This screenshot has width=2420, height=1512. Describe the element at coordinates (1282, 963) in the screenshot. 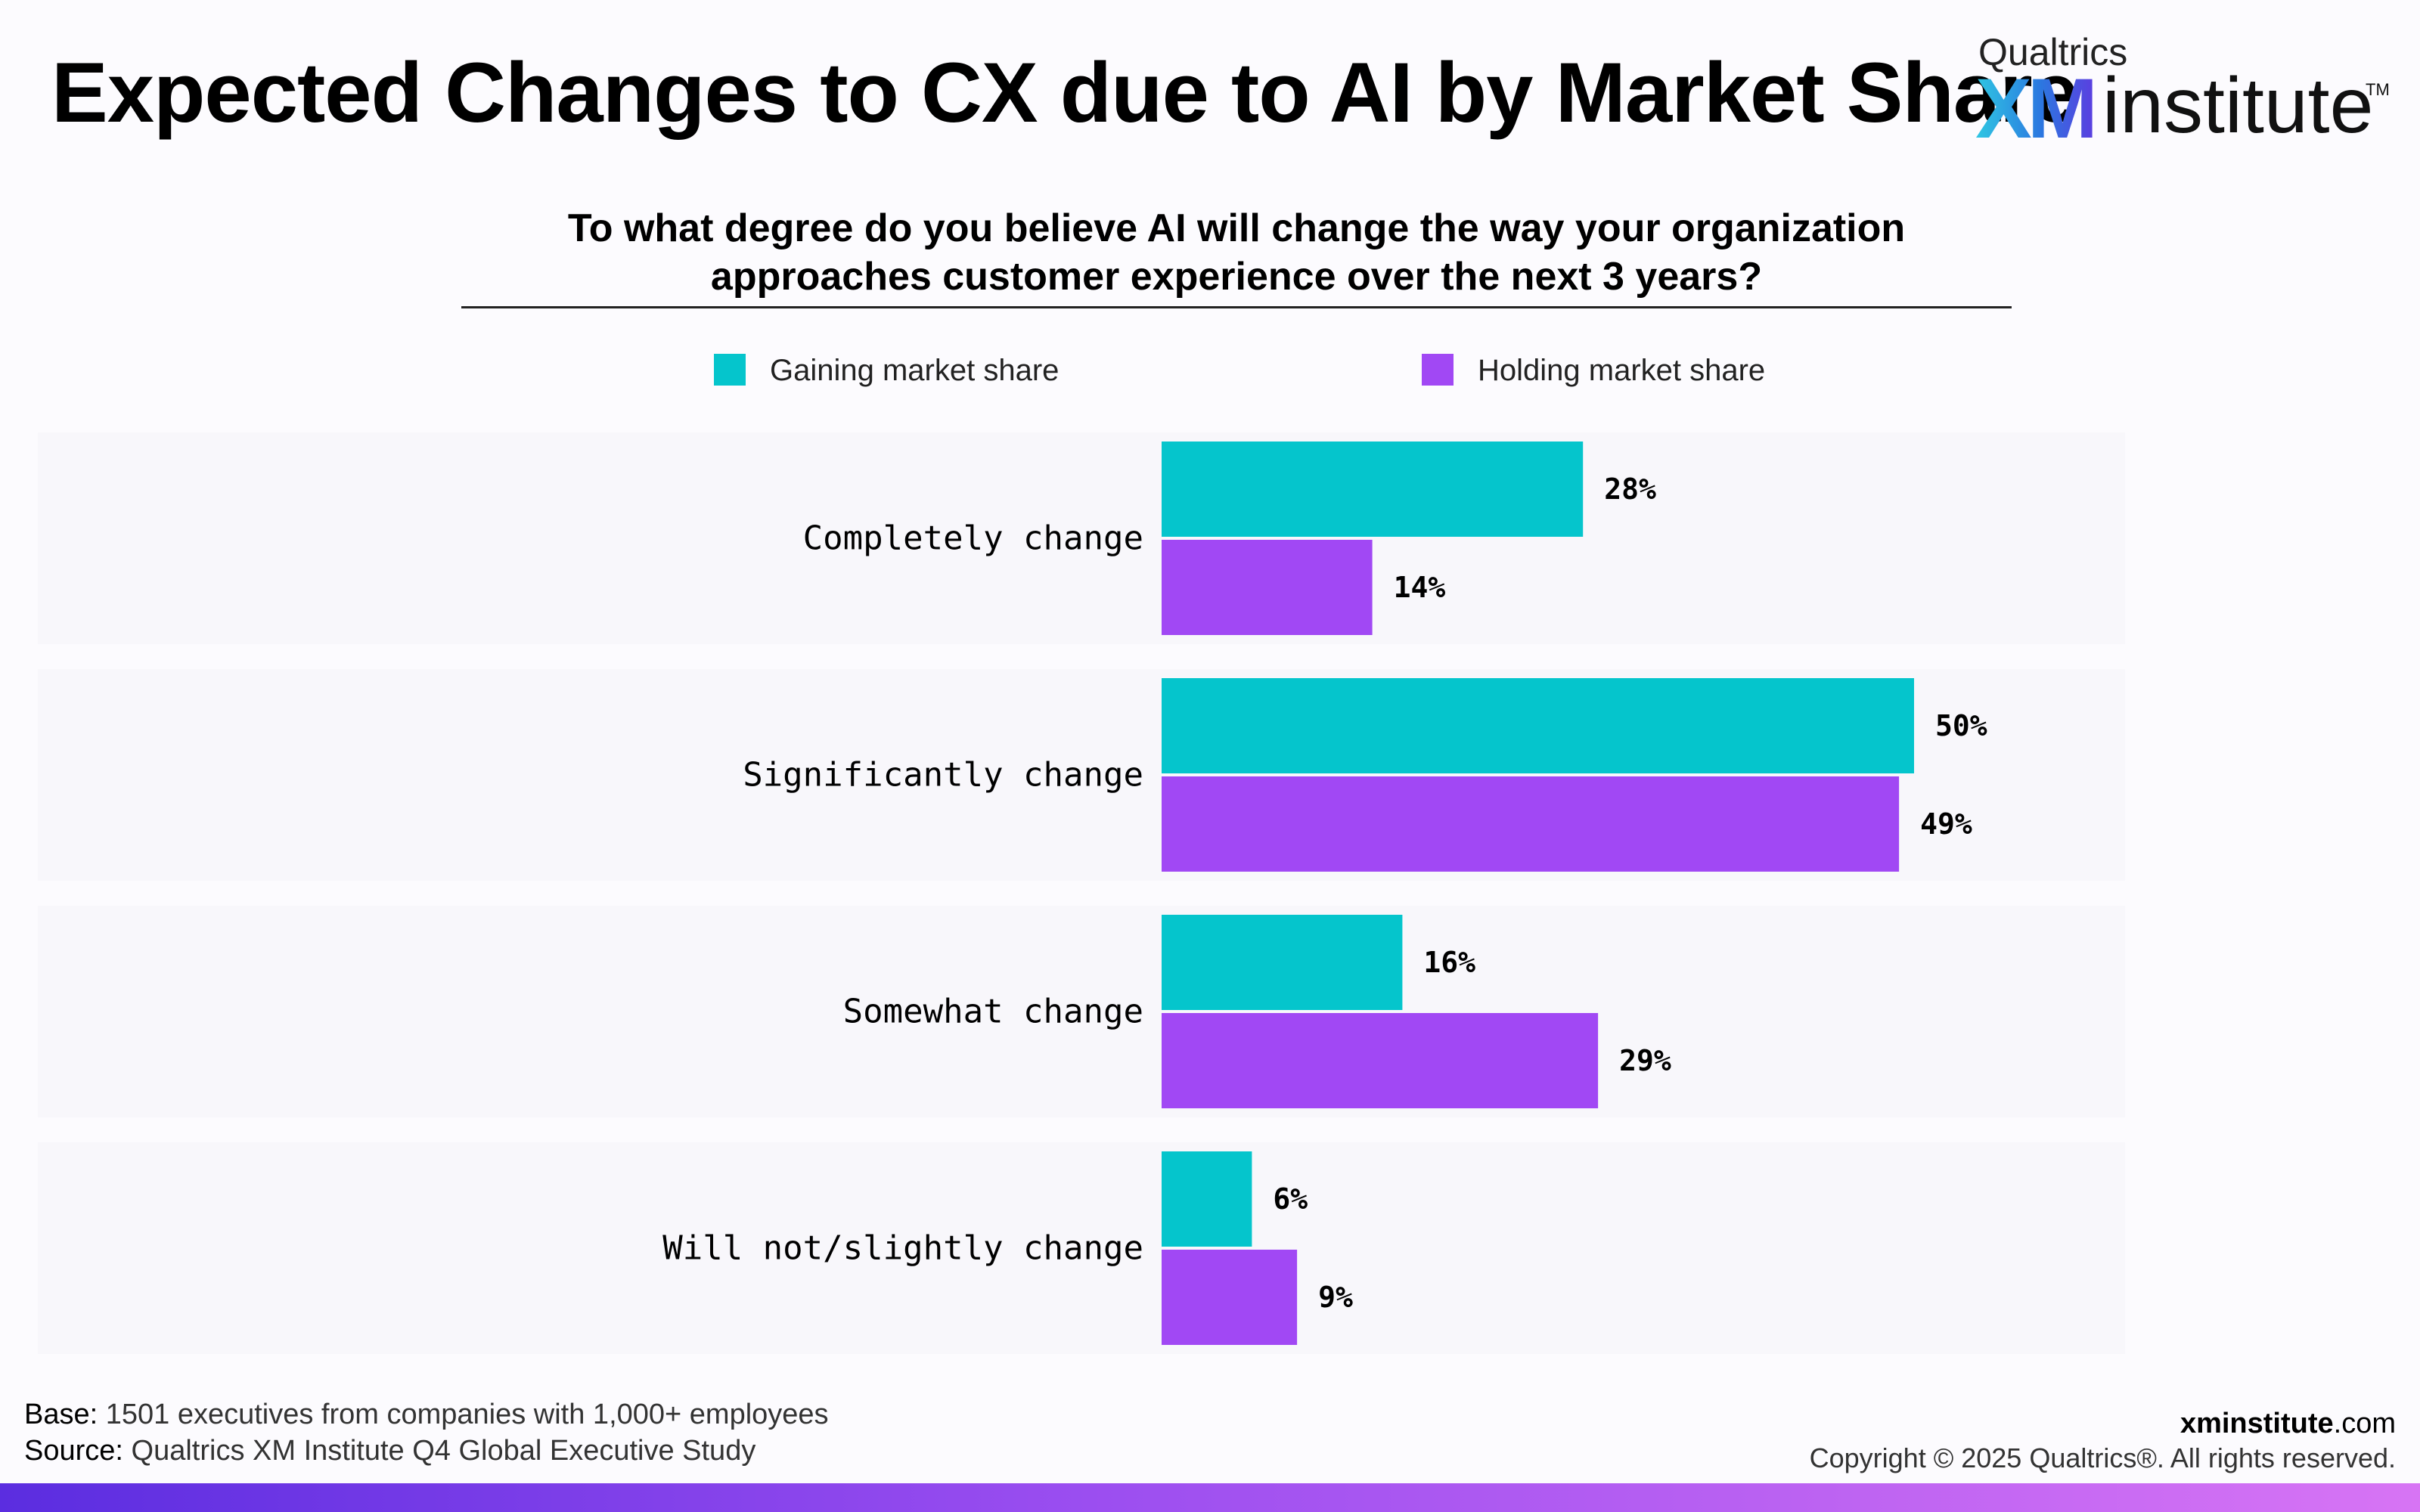

I see `bar-gaining-market-share-somewhat-change` at that location.